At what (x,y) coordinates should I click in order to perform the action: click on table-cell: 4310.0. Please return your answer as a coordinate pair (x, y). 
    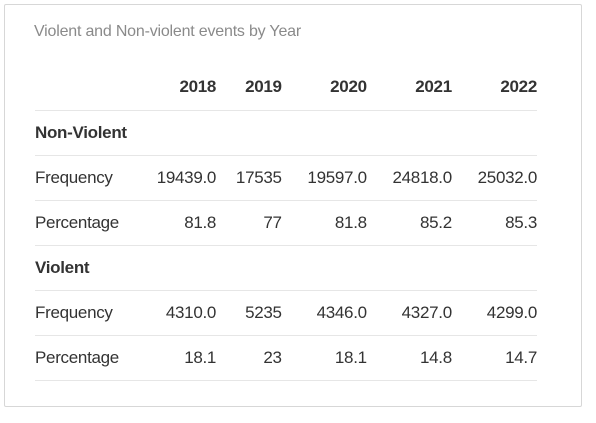
    Looking at the image, I should click on (173, 313).